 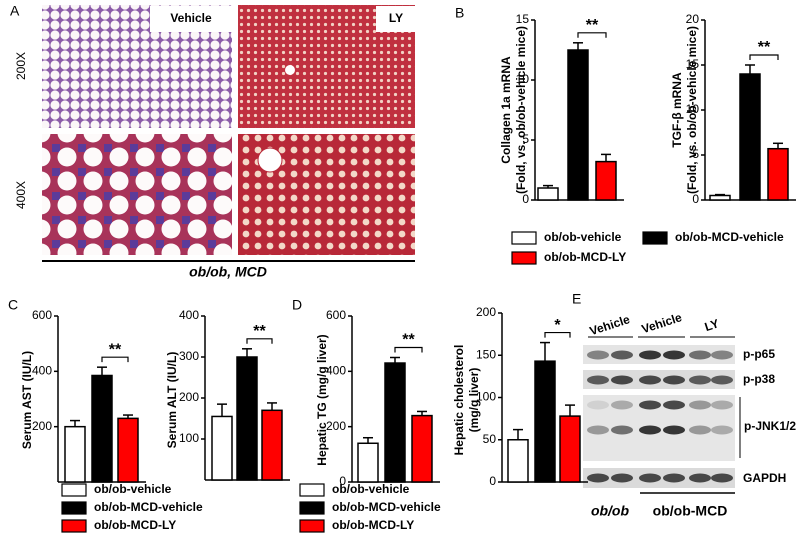 What do you see at coordinates (764, 478) in the screenshot?
I see `protein-label: GAPDH` at bounding box center [764, 478].